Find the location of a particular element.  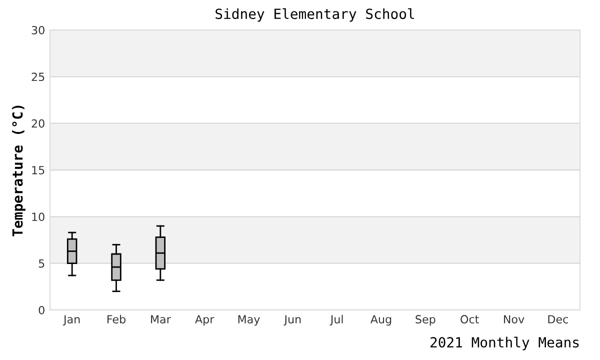

x-tick-label: Dec is located at coordinates (558, 319).